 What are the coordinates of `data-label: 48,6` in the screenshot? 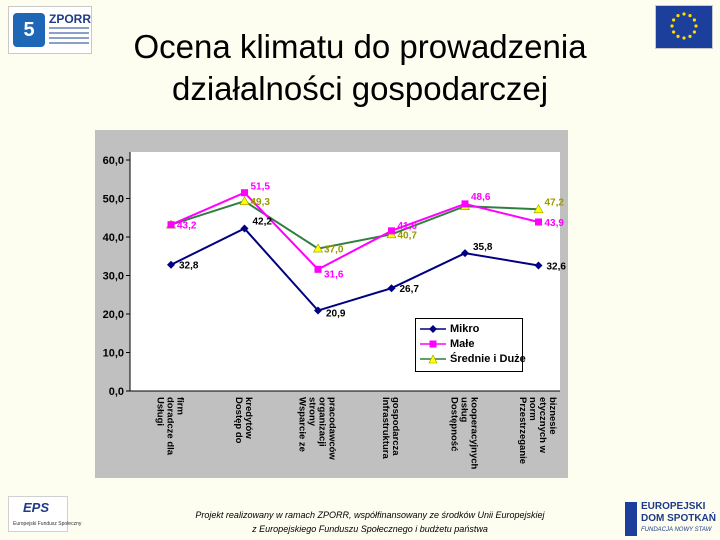 It's located at (481, 197).